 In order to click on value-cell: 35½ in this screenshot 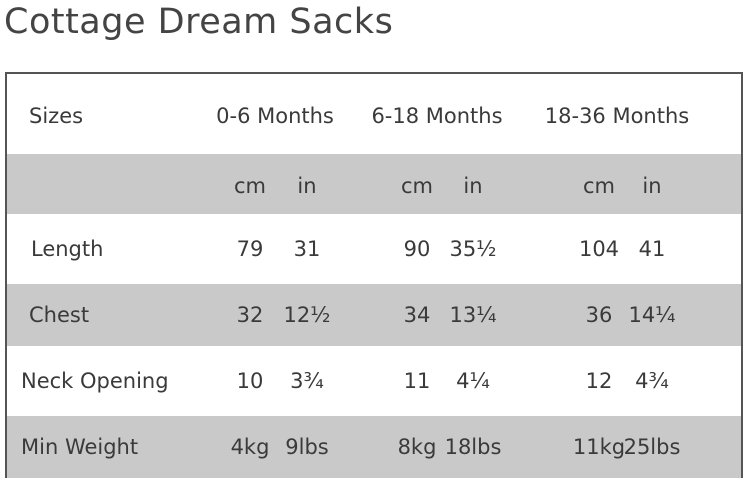, I will do `click(473, 249)`.